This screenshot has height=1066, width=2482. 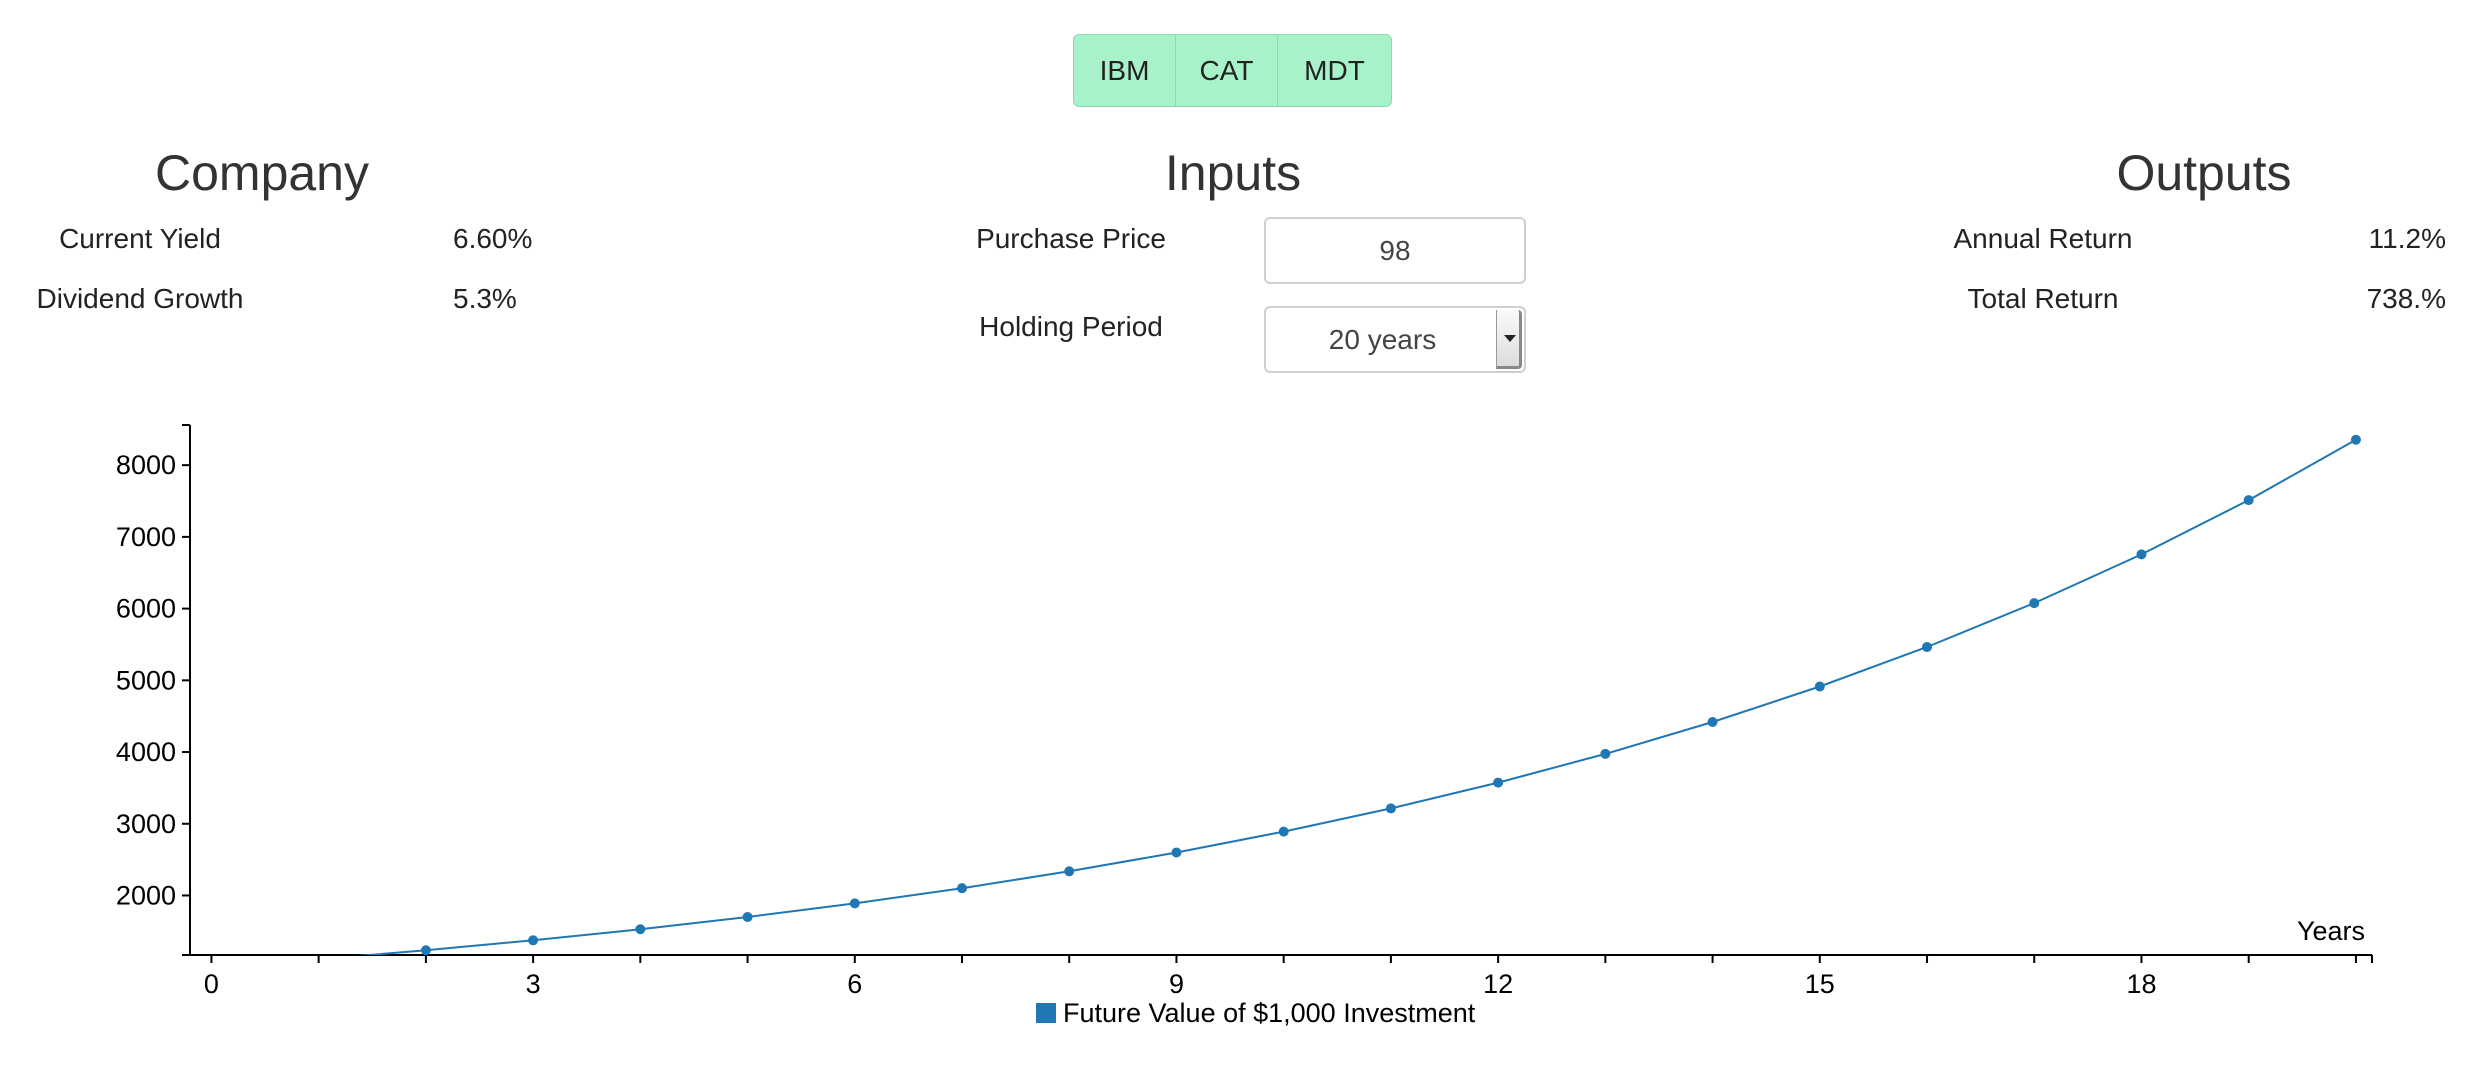 I want to click on inputs-title: Inputs, so click(x=1233, y=173).